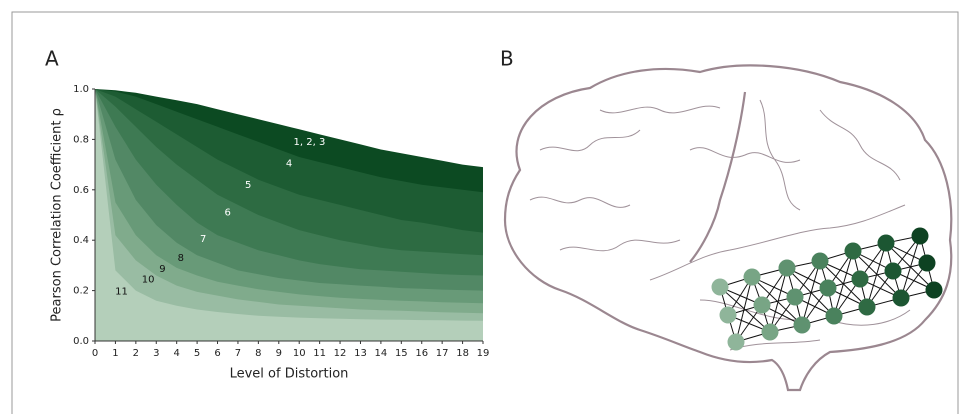 The height and width of the screenshot is (418, 968). I want to click on y-tick-label: 0.4, so click(81, 240).